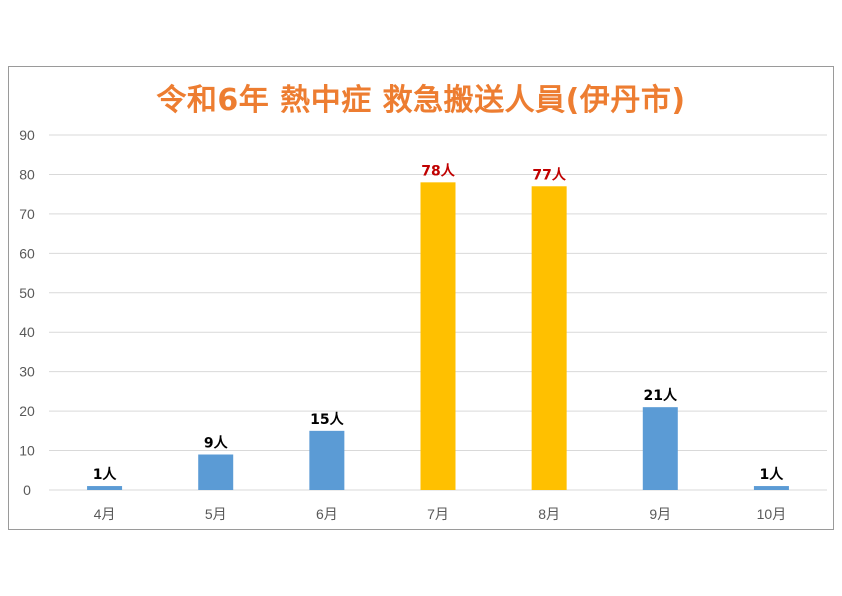 This screenshot has height=596, width=842. Describe the element at coordinates (27, 332) in the screenshot. I see `y-tick-label: 40` at that location.